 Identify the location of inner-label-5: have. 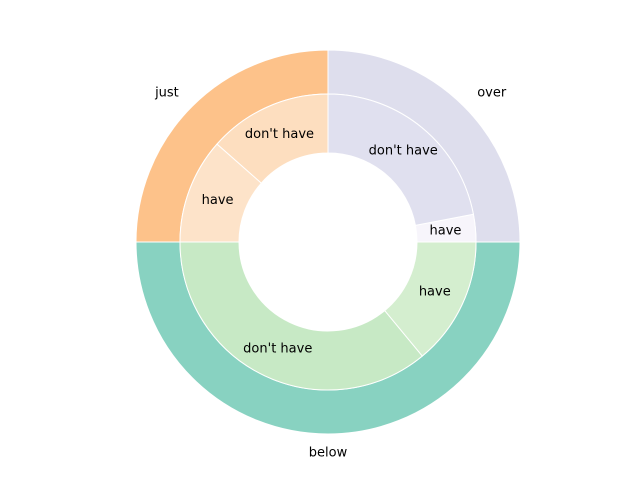
(435, 292).